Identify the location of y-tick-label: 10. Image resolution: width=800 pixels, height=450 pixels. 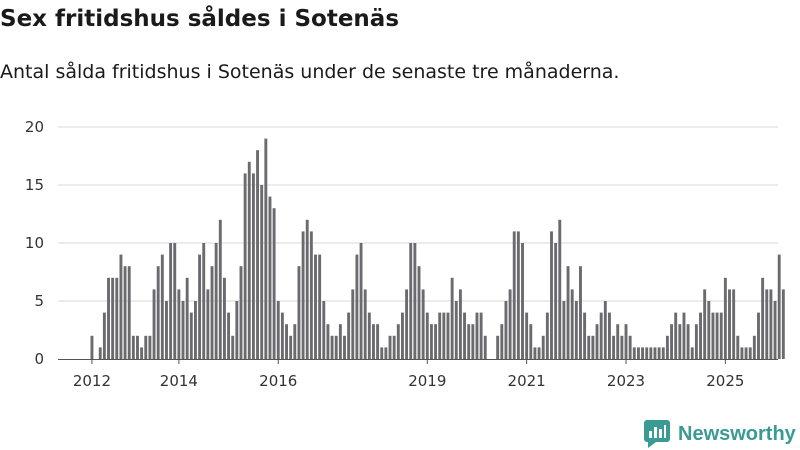
(34, 243).